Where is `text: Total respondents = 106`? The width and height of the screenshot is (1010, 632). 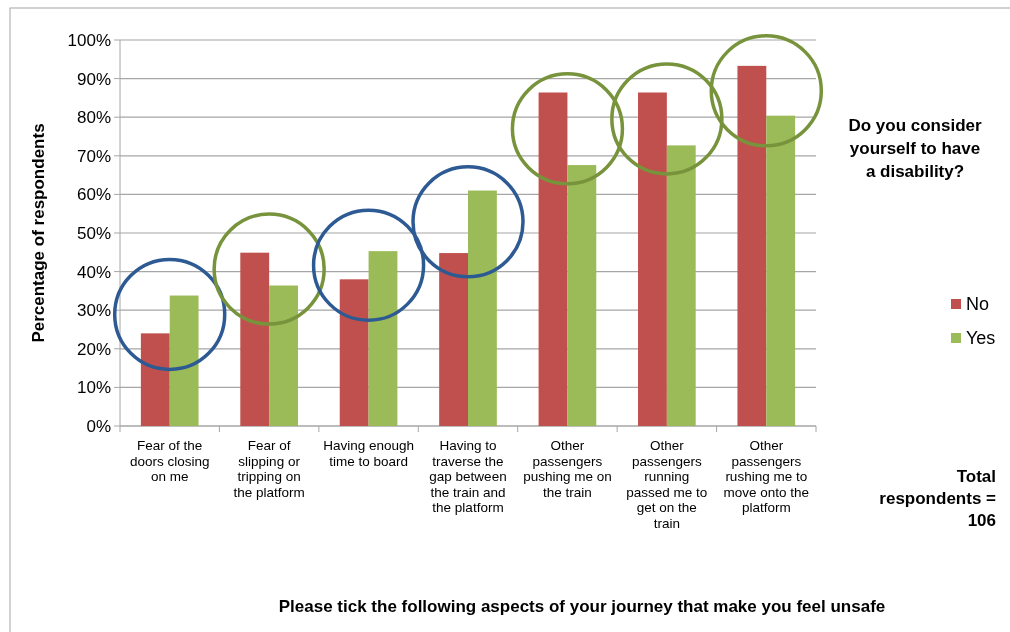 text: Total respondents = 106 is located at coordinates (938, 498).